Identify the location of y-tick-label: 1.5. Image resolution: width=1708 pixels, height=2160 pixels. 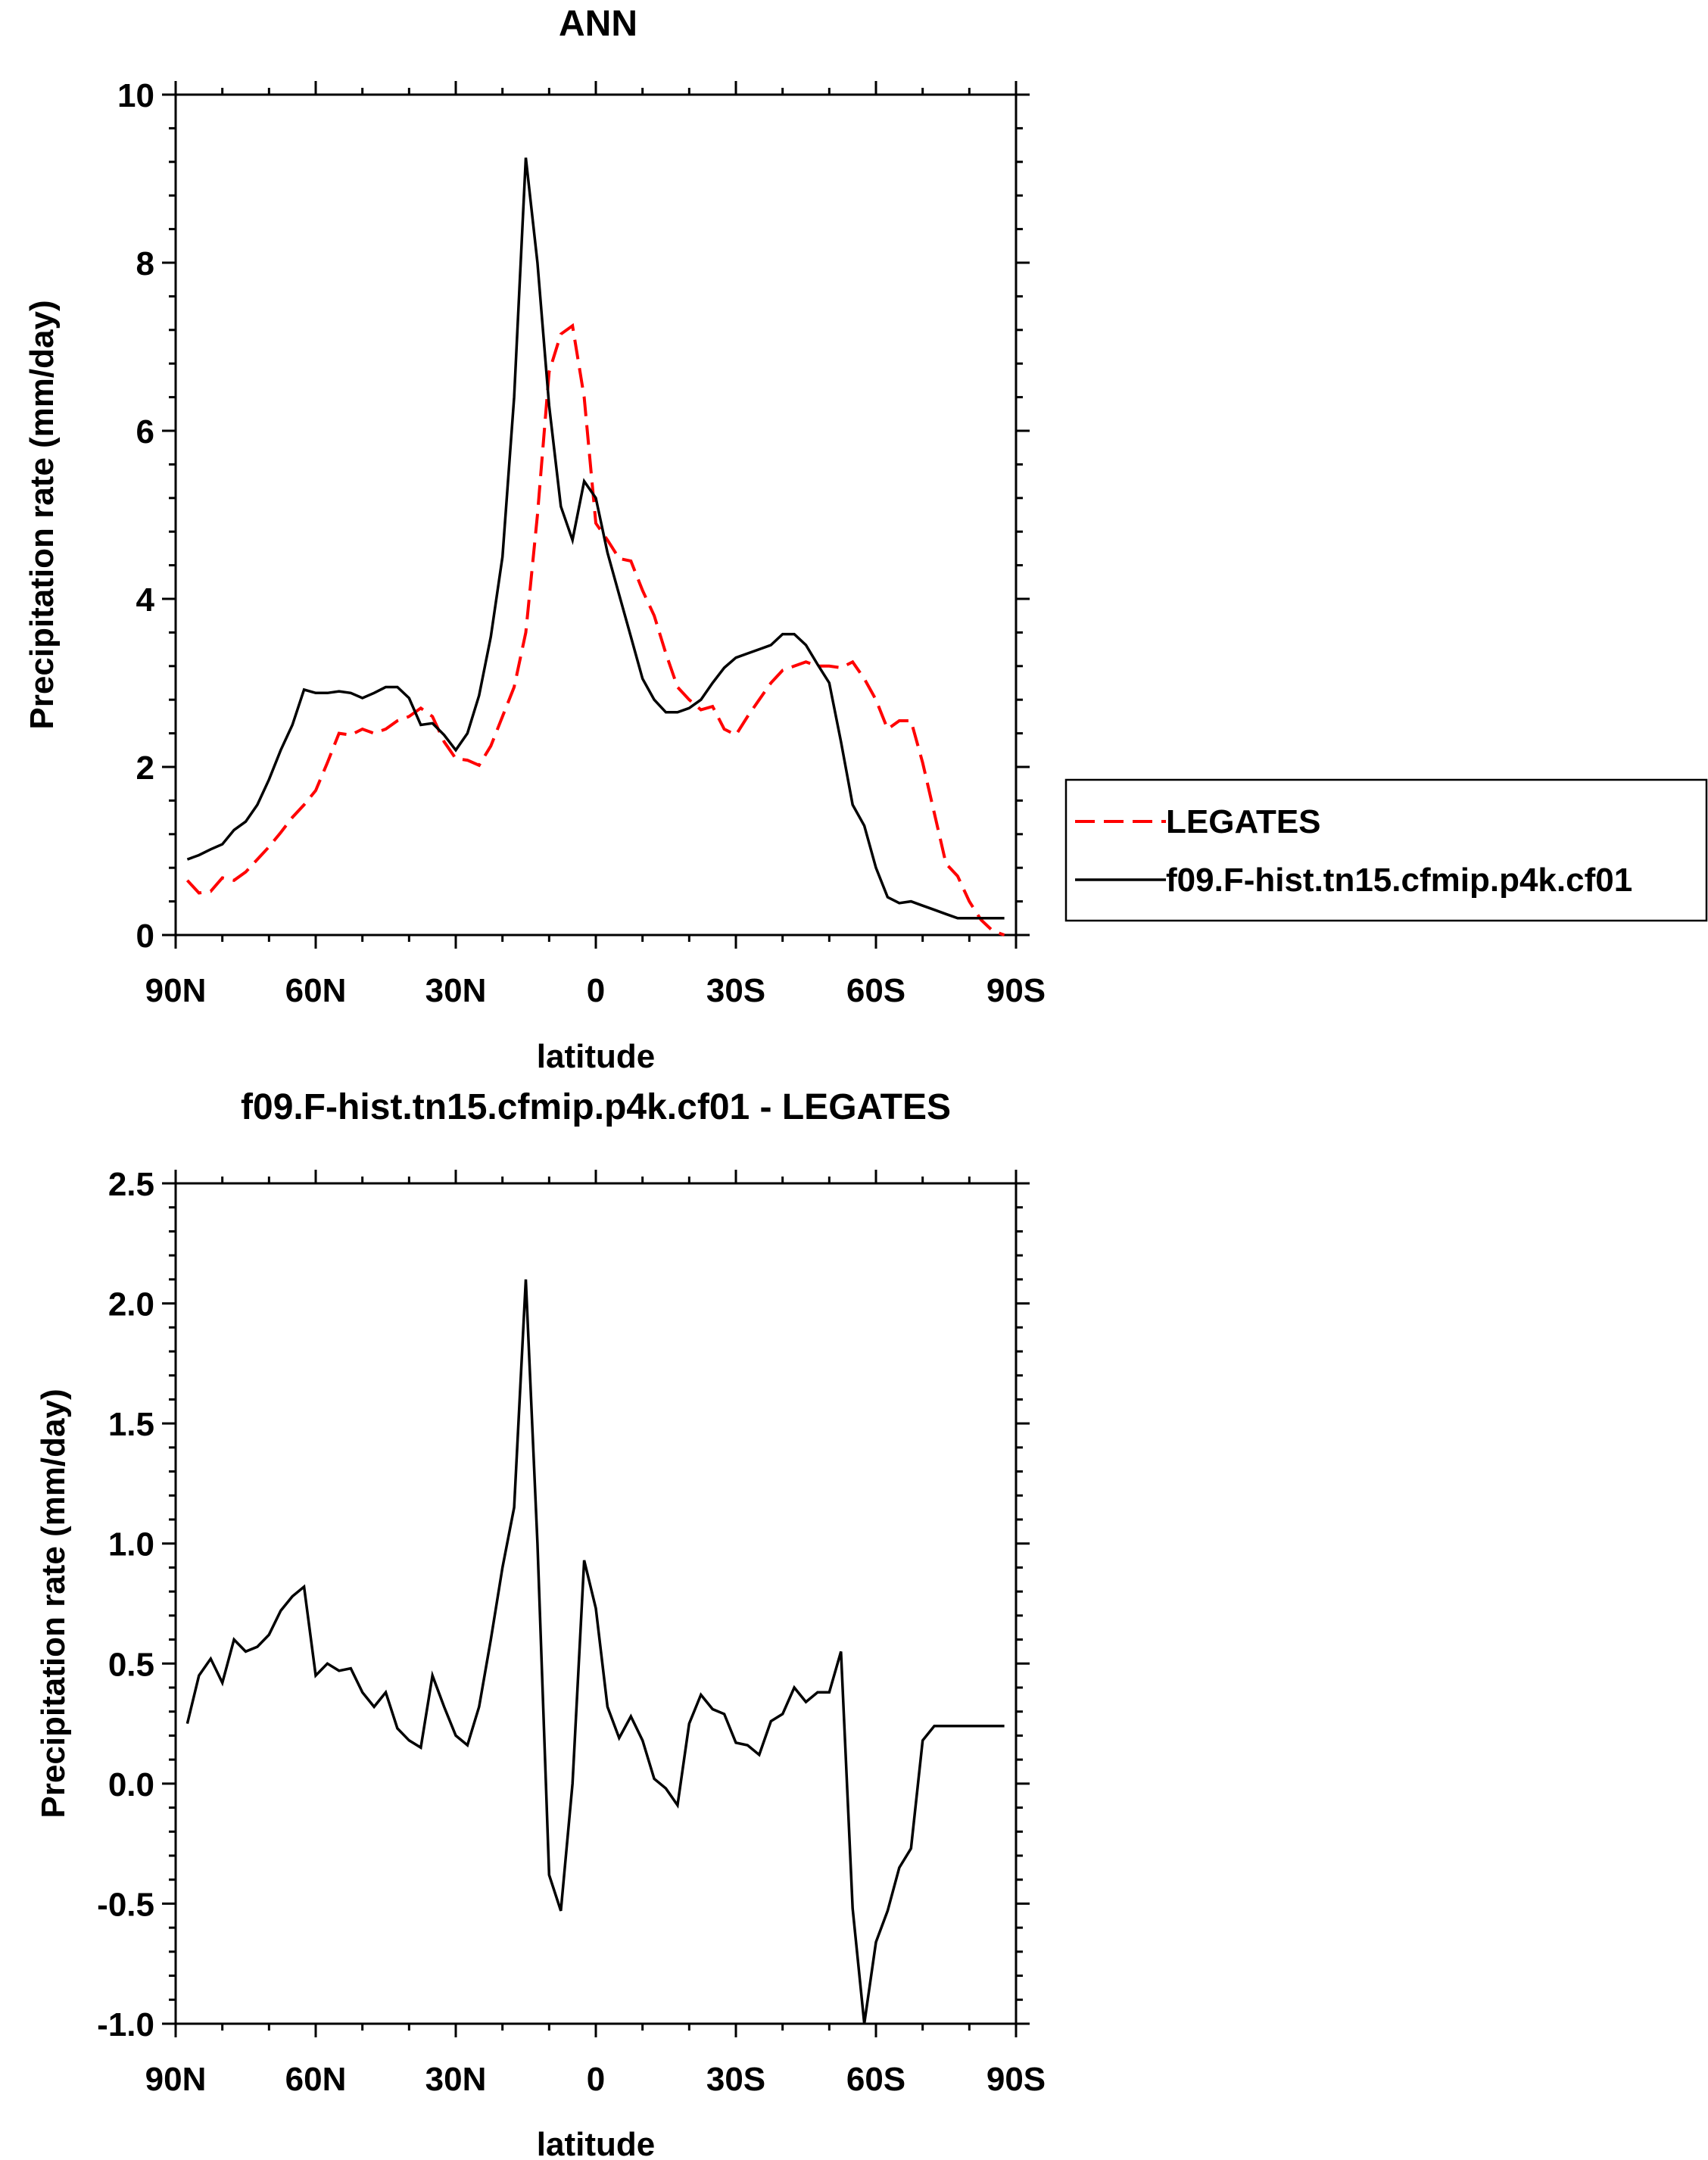
(131, 1424).